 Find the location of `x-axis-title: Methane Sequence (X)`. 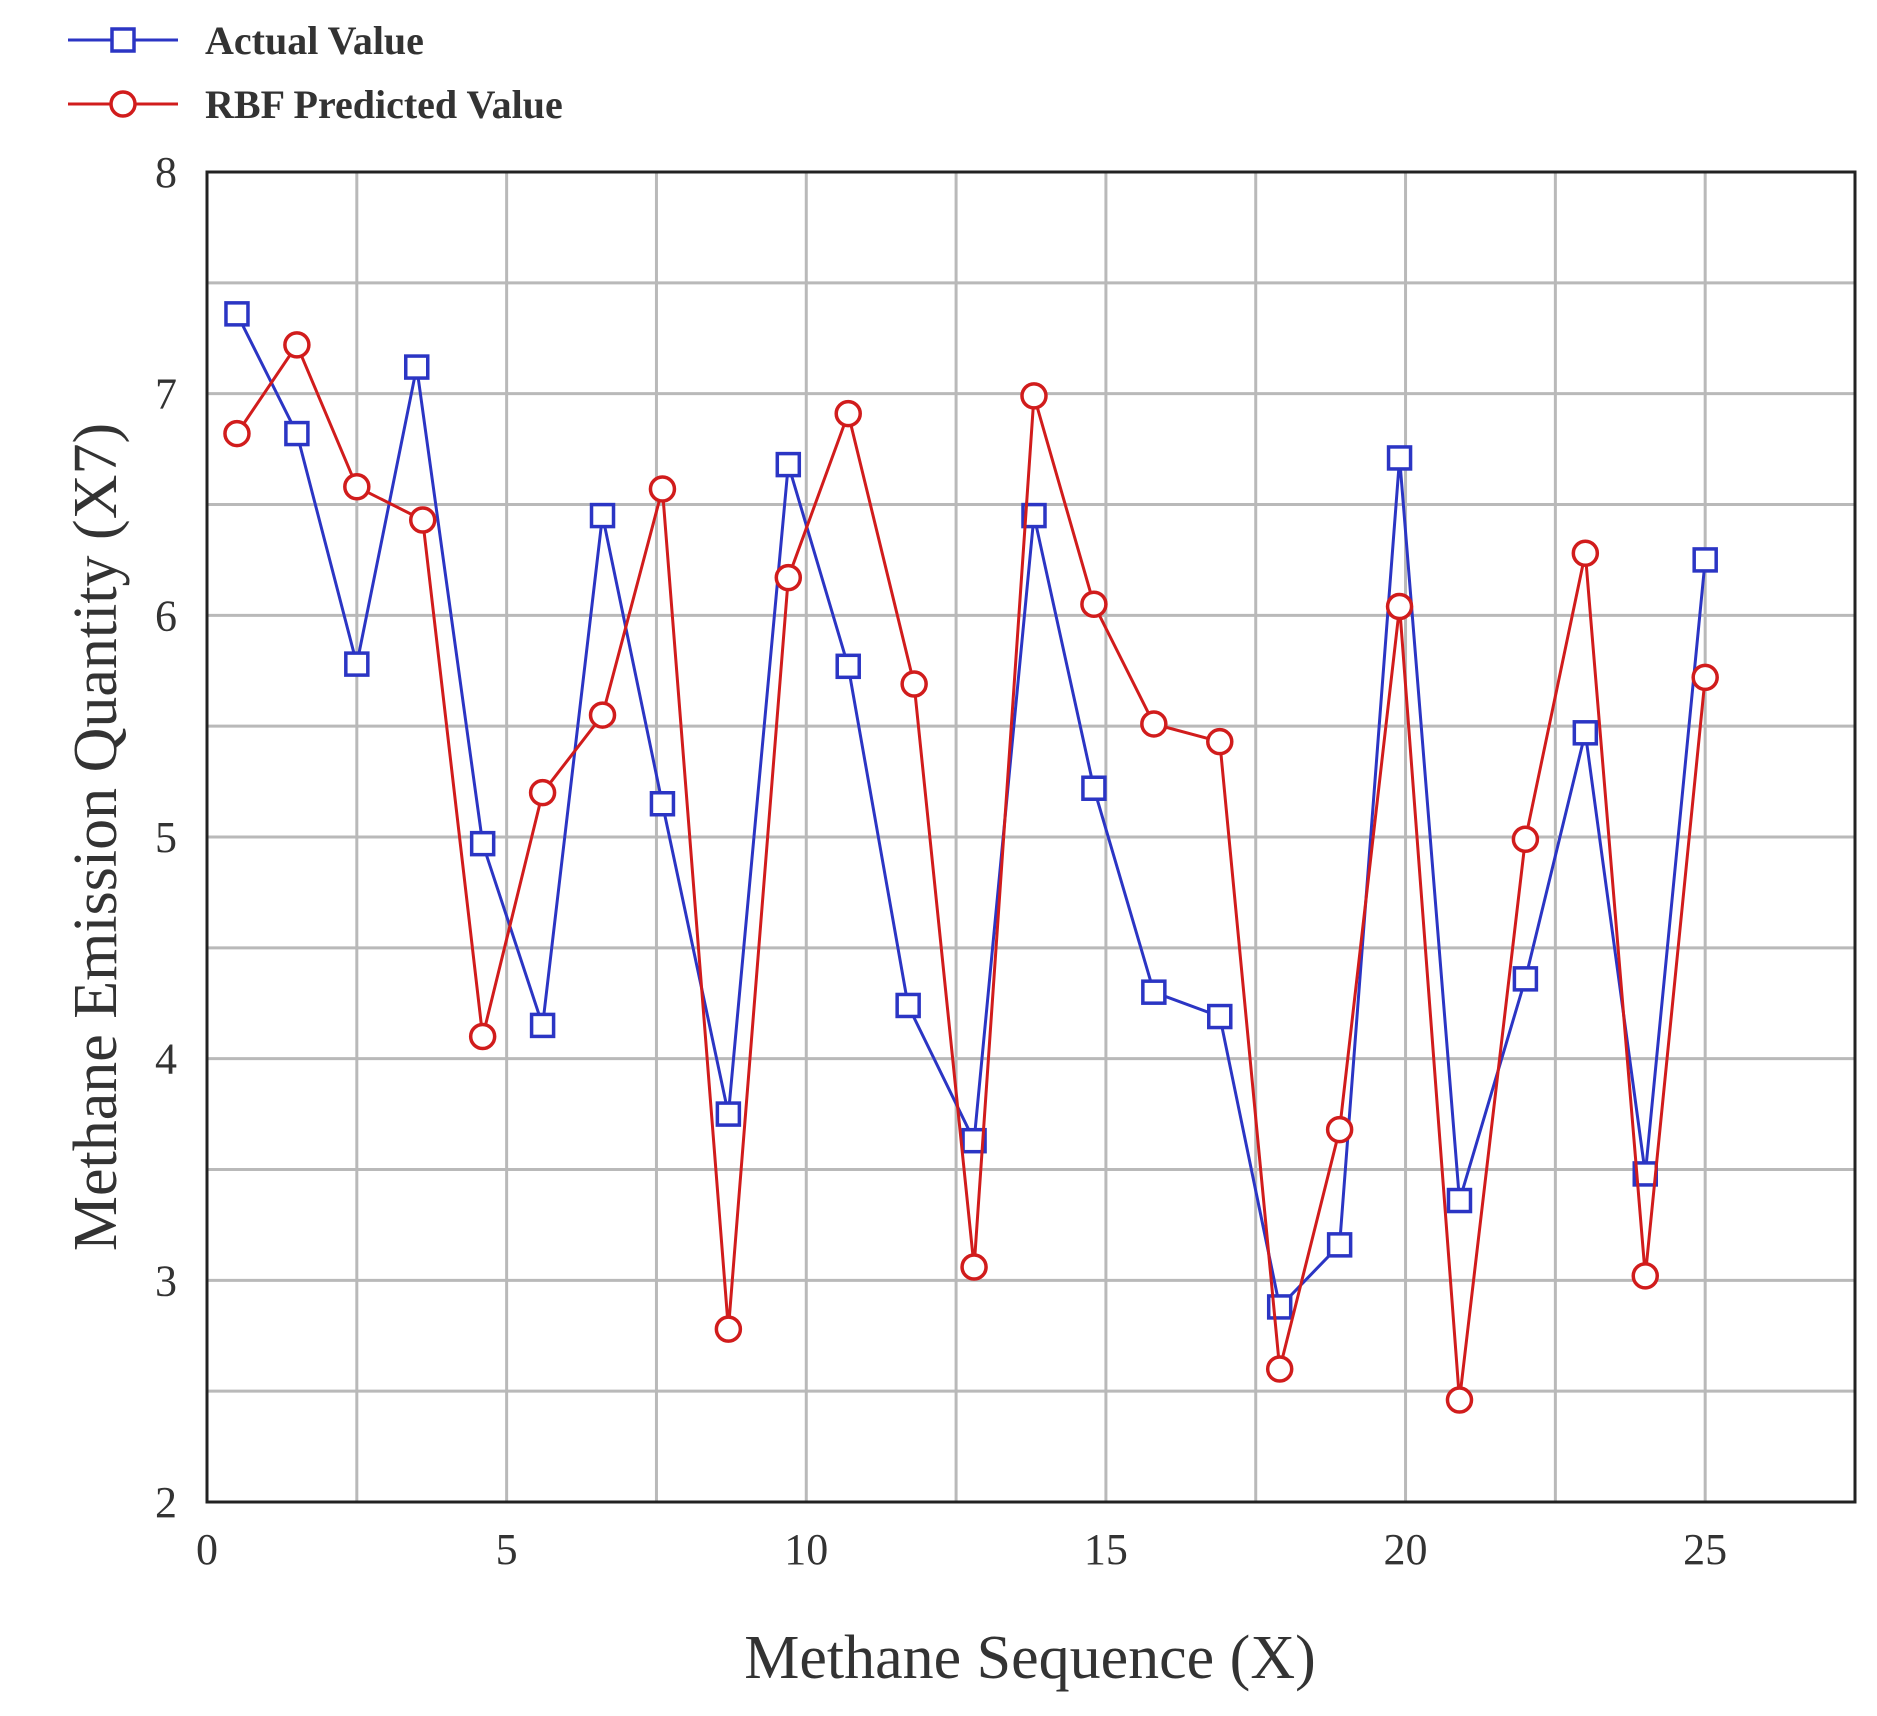

x-axis-title: Methane Sequence (X) is located at coordinates (1030, 1658).